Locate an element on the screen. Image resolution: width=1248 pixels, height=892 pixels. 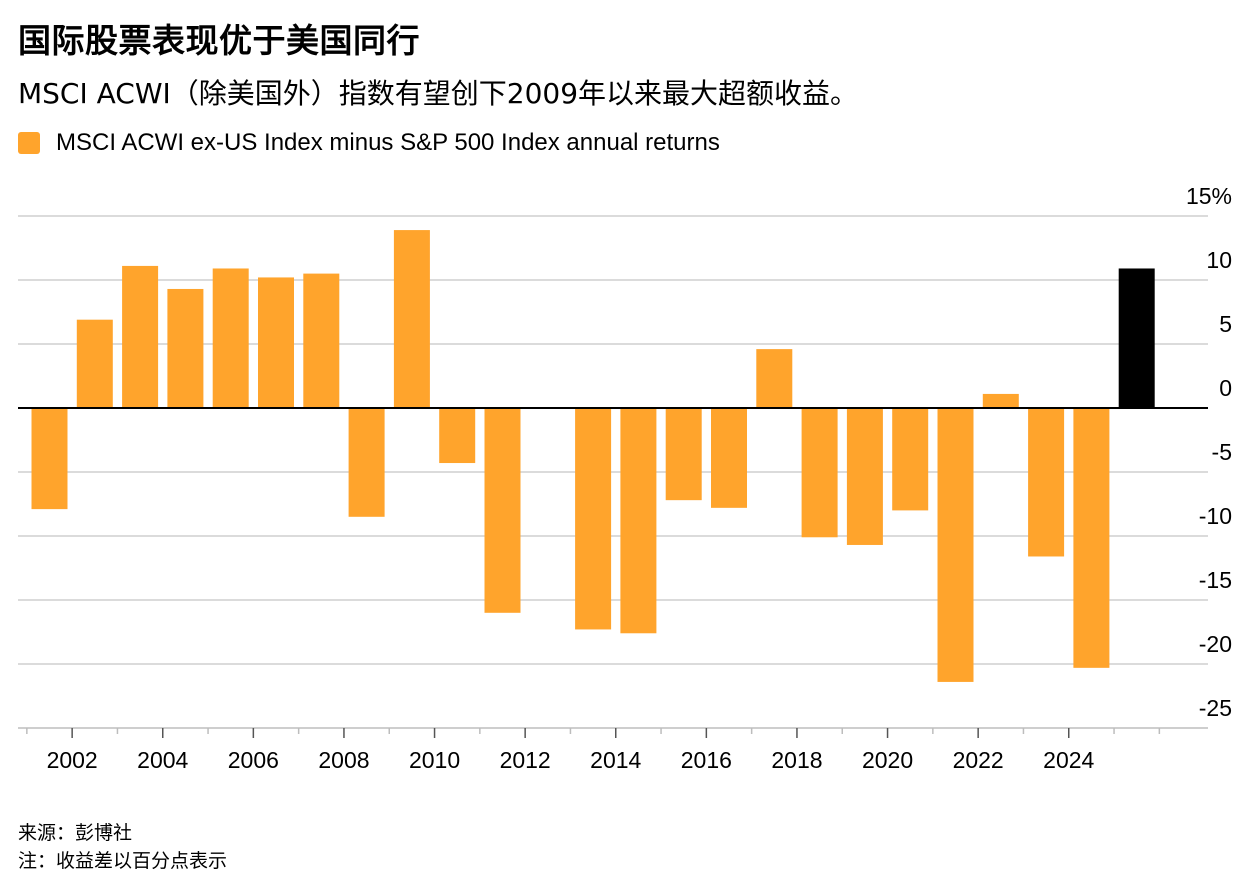
source-note: 来源：彭博社 is located at coordinates (75, 833).